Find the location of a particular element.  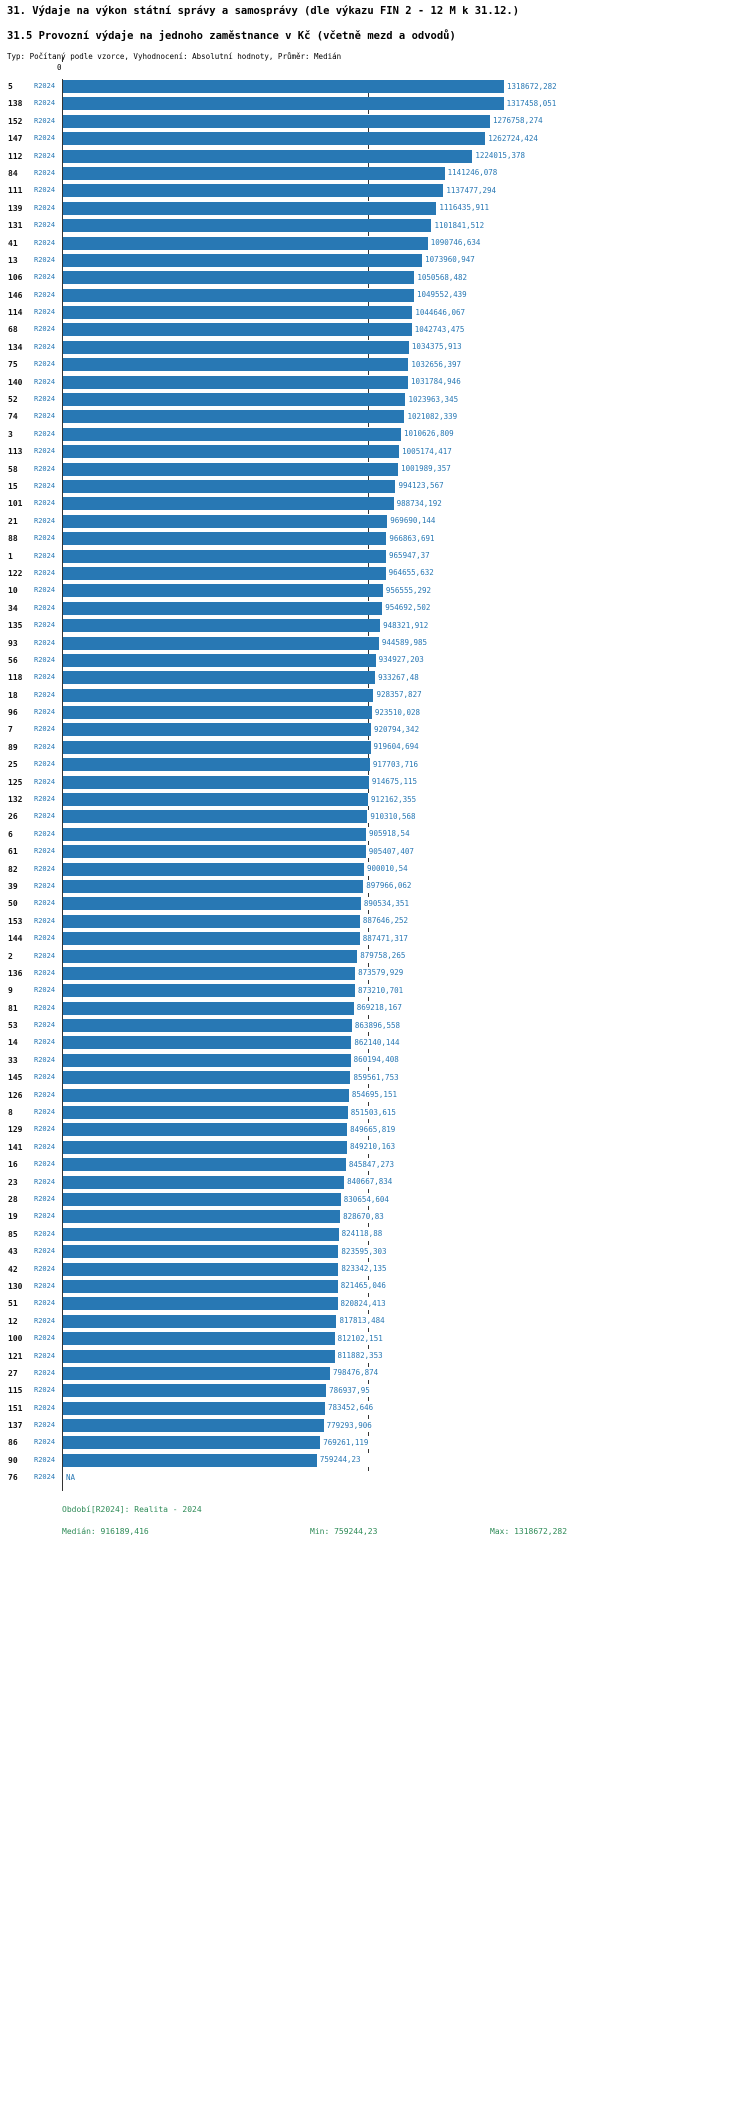

value-label: 1031784,946 is located at coordinates (436, 382).